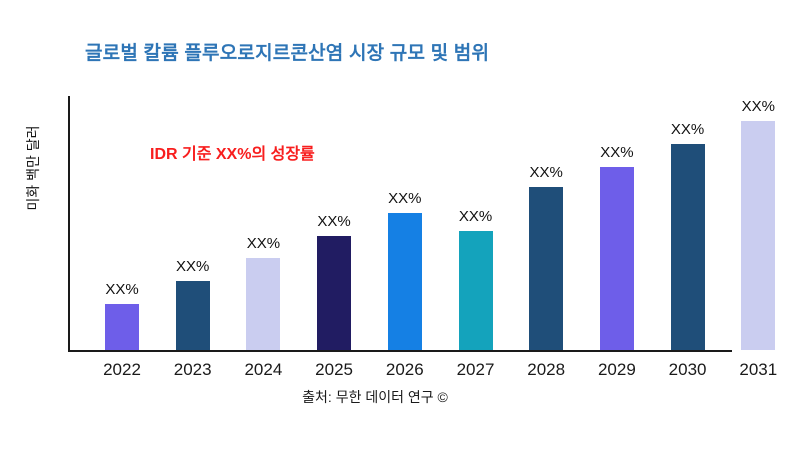 The height and width of the screenshot is (450, 800). I want to click on source-text: 출처: 무한 데이터 연구 ©, so click(375, 397).